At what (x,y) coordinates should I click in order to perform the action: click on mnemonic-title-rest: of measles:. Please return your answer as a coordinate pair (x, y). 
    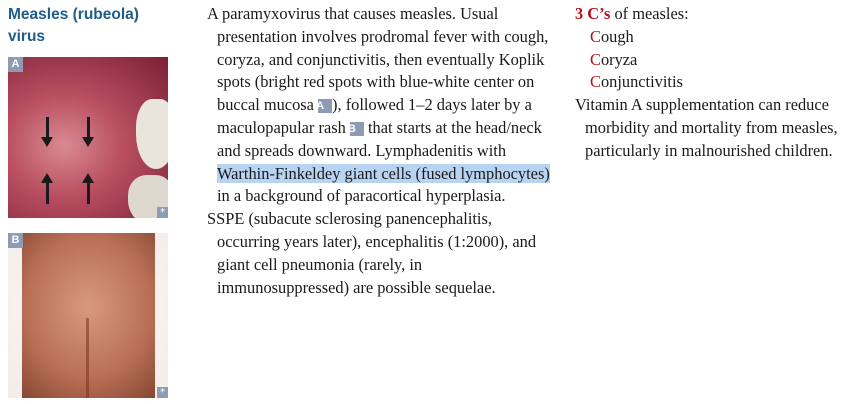
    Looking at the image, I should click on (649, 13).